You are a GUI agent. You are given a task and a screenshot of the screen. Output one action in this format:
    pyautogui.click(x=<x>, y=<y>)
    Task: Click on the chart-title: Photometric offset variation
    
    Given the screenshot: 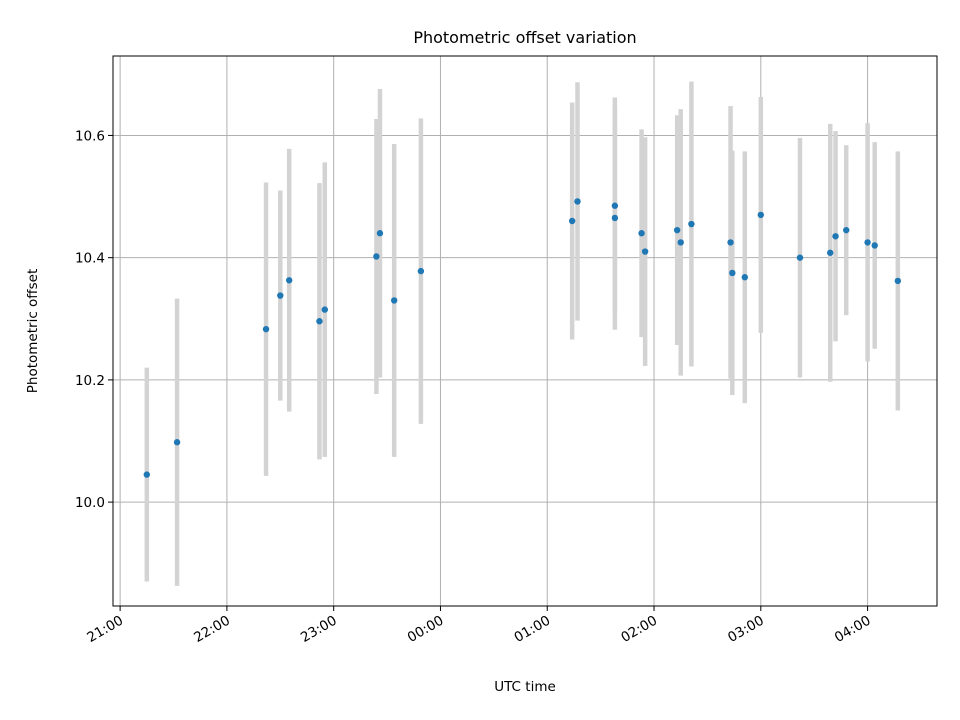 What is the action you would take?
    pyautogui.click(x=524, y=37)
    